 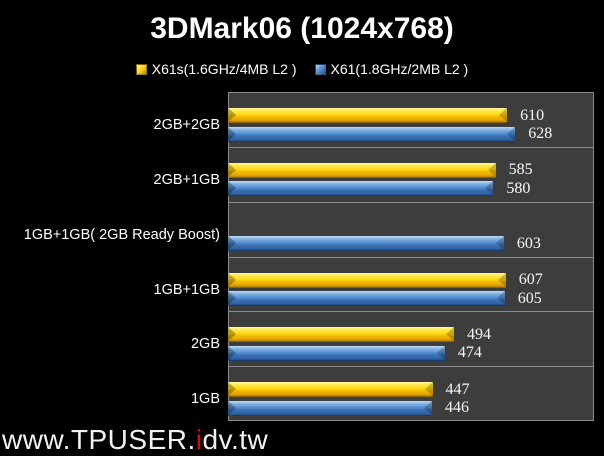 What do you see at coordinates (520, 170) in the screenshot?
I see `value-label: 585` at bounding box center [520, 170].